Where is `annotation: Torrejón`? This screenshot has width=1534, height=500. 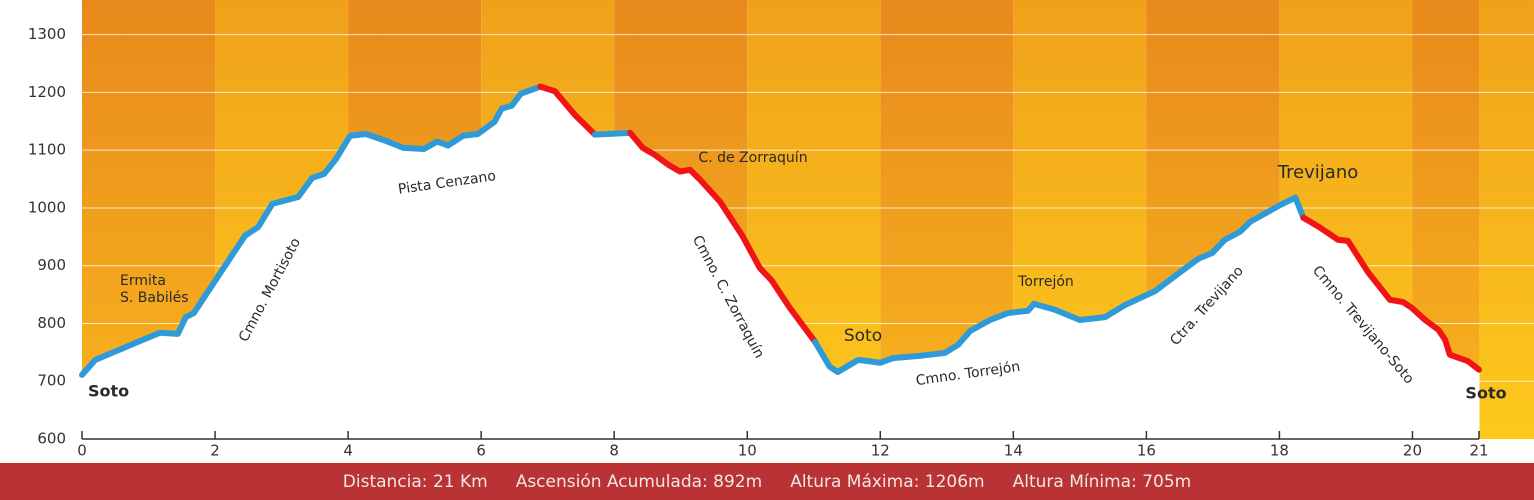 annotation: Torrejón is located at coordinates (1045, 282).